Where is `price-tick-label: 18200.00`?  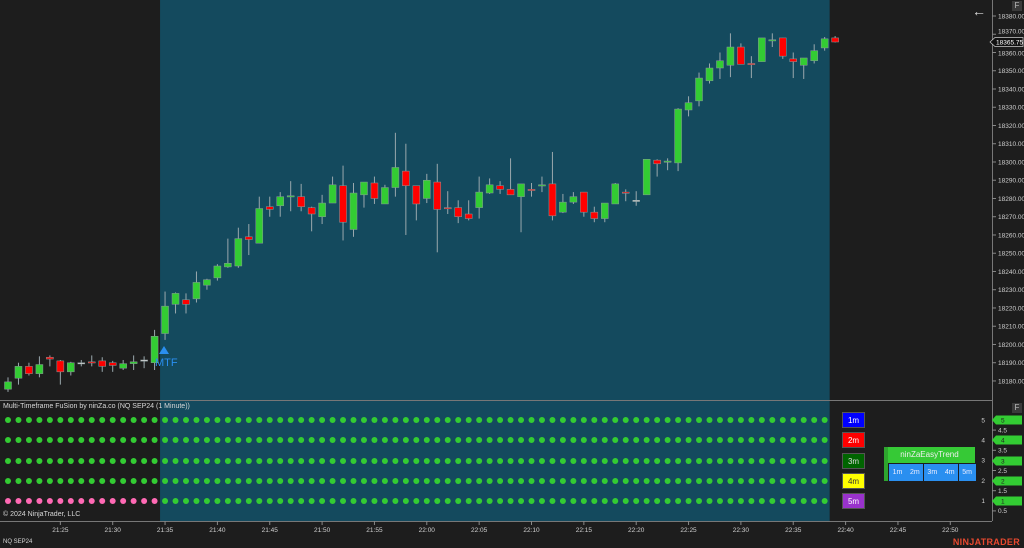
price-tick-label: 18200.00 is located at coordinates (1011, 345).